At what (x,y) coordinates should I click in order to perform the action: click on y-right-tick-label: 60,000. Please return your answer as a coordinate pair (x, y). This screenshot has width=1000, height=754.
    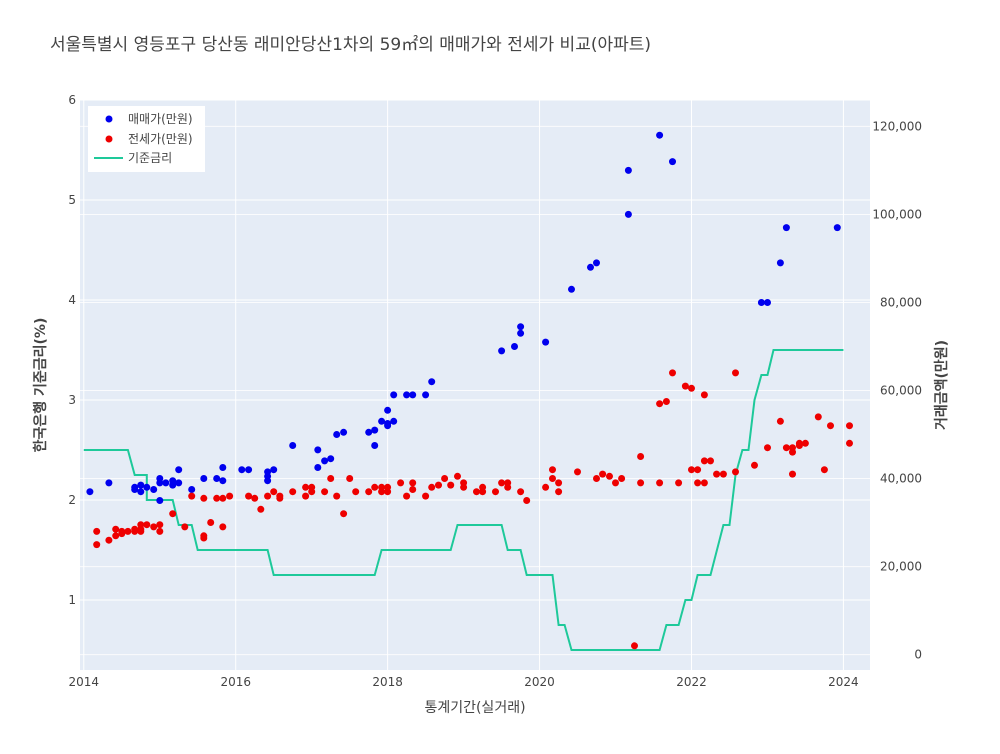
    Looking at the image, I should click on (901, 391).